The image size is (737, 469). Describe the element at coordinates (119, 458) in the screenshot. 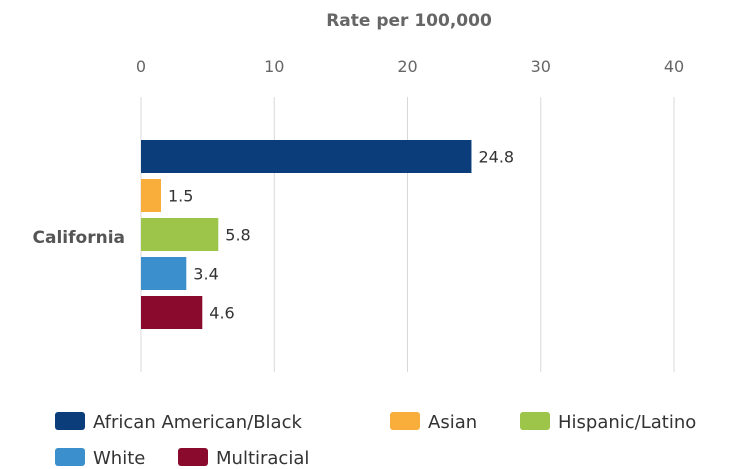

I see `legend-label-white: White` at that location.